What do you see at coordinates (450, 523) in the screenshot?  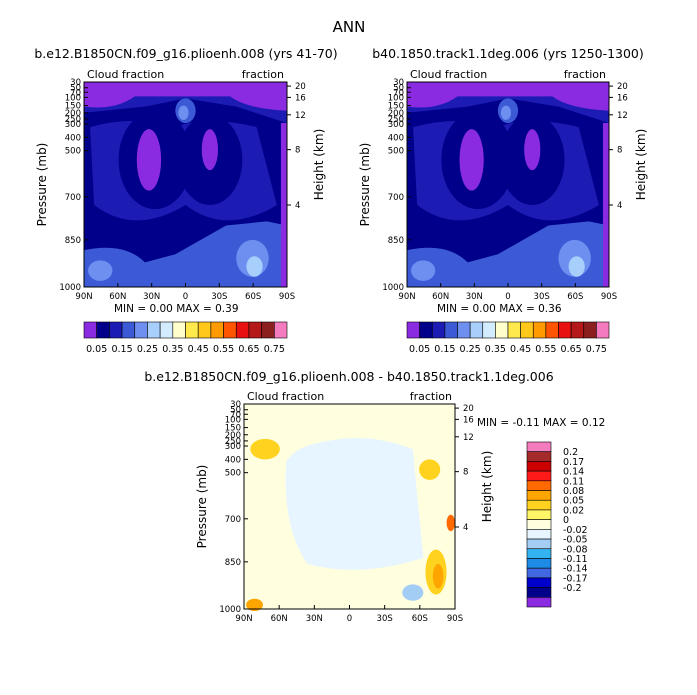 I see `diff-edge-max` at bounding box center [450, 523].